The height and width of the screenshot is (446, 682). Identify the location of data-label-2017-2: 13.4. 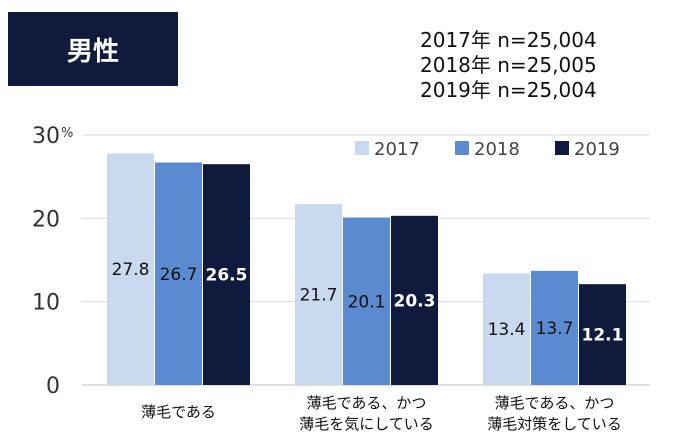
(507, 330).